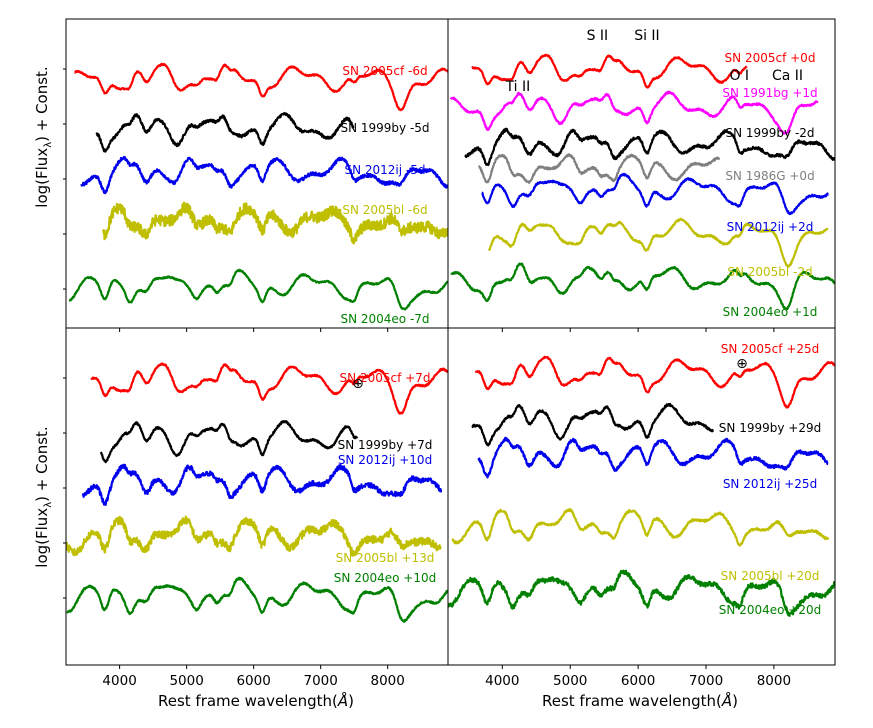  What do you see at coordinates (384, 71) in the screenshot?
I see `spectrum-label: SN 2005cf -6d` at bounding box center [384, 71].